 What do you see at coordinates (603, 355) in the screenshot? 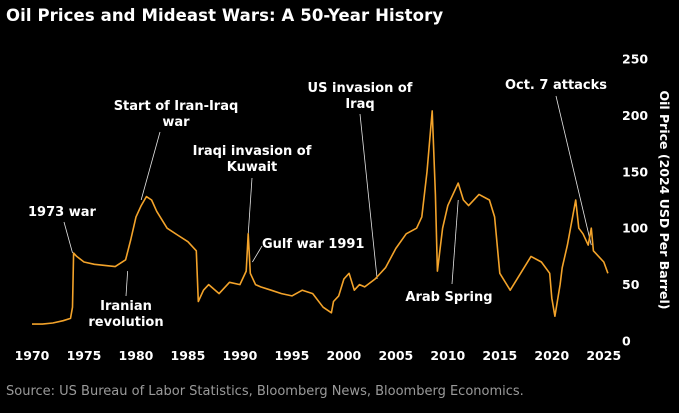
I see `x-tick-label: 2025` at bounding box center [603, 355].